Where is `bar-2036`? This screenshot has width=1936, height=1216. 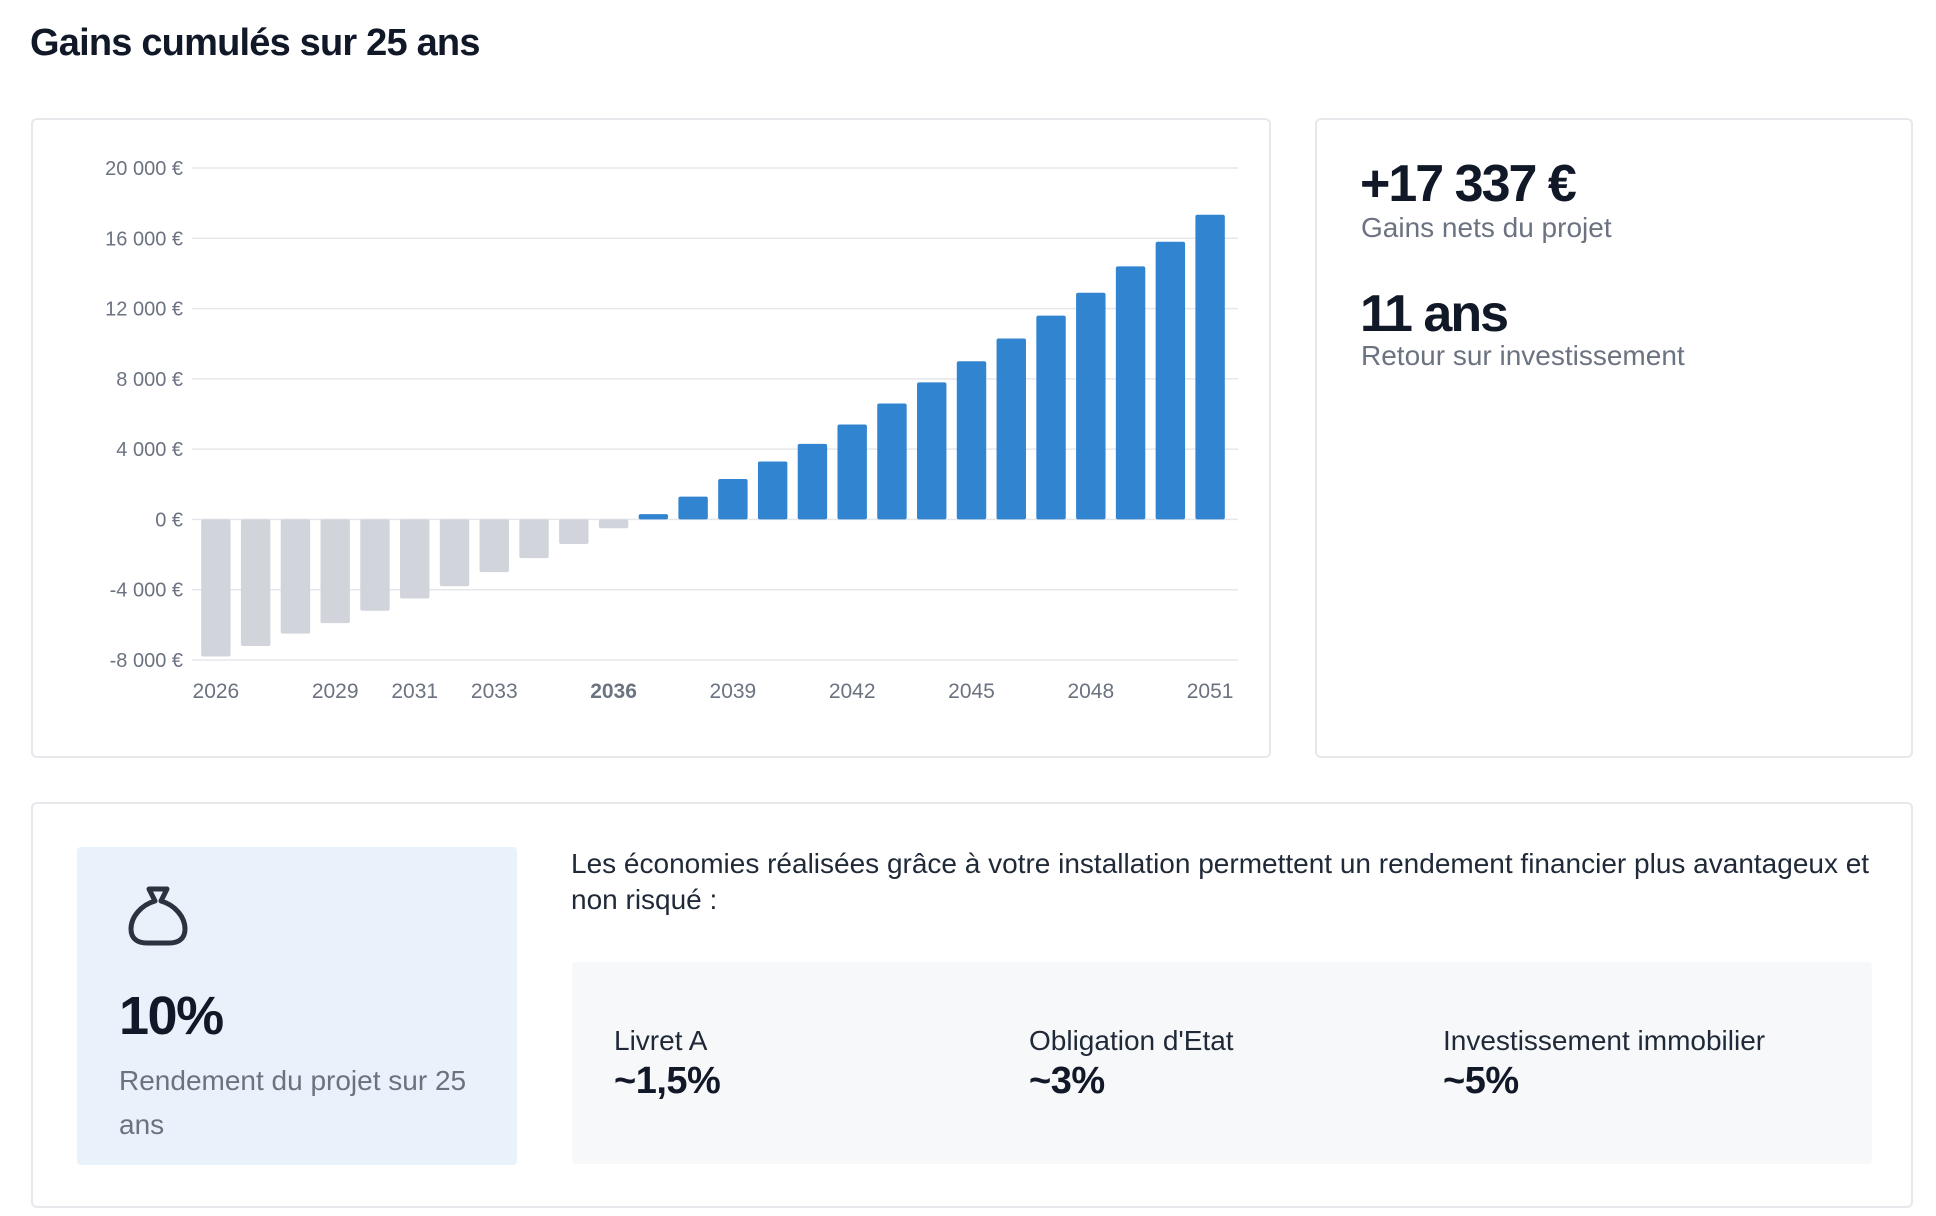 bar-2036 is located at coordinates (613, 524).